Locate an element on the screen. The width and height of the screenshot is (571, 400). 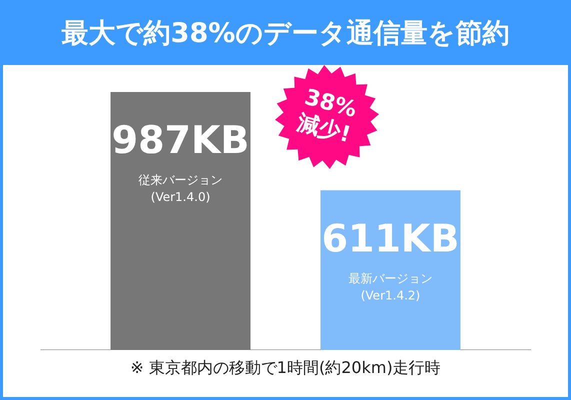
text: ※ 東京都内の移動で1時間(約20km)走行時 is located at coordinates (285, 368).